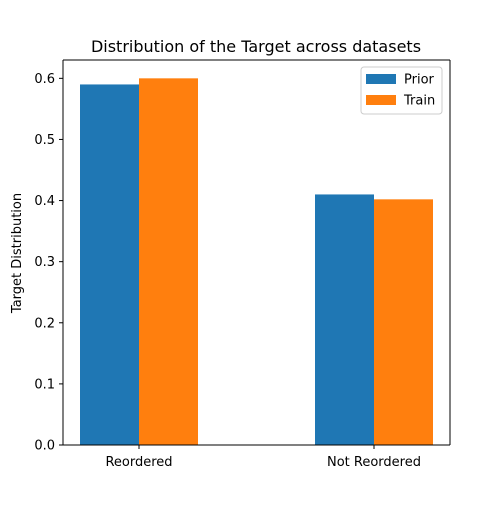  What do you see at coordinates (17, 253) in the screenshot?
I see `y-axis-label: Target Distribution` at bounding box center [17, 253].